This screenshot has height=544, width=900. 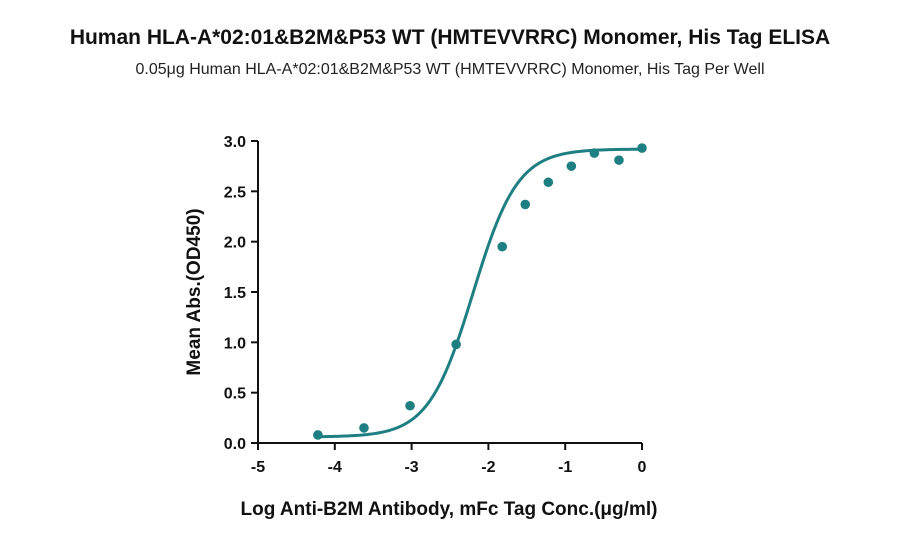 What do you see at coordinates (565, 467) in the screenshot?
I see `x-tick-label: -1` at bounding box center [565, 467].